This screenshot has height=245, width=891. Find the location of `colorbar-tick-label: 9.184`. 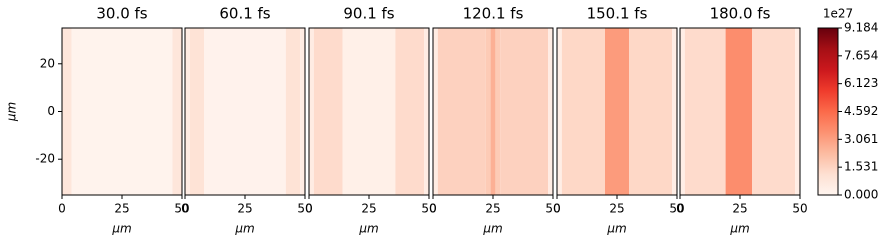

colorbar-tick-label: 9.184 is located at coordinates (861, 28).